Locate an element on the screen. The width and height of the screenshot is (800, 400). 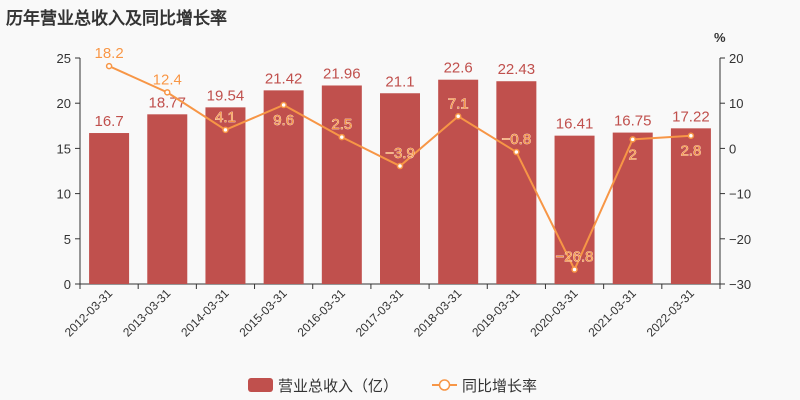
bar-label: 21.42 is located at coordinates (284, 78).